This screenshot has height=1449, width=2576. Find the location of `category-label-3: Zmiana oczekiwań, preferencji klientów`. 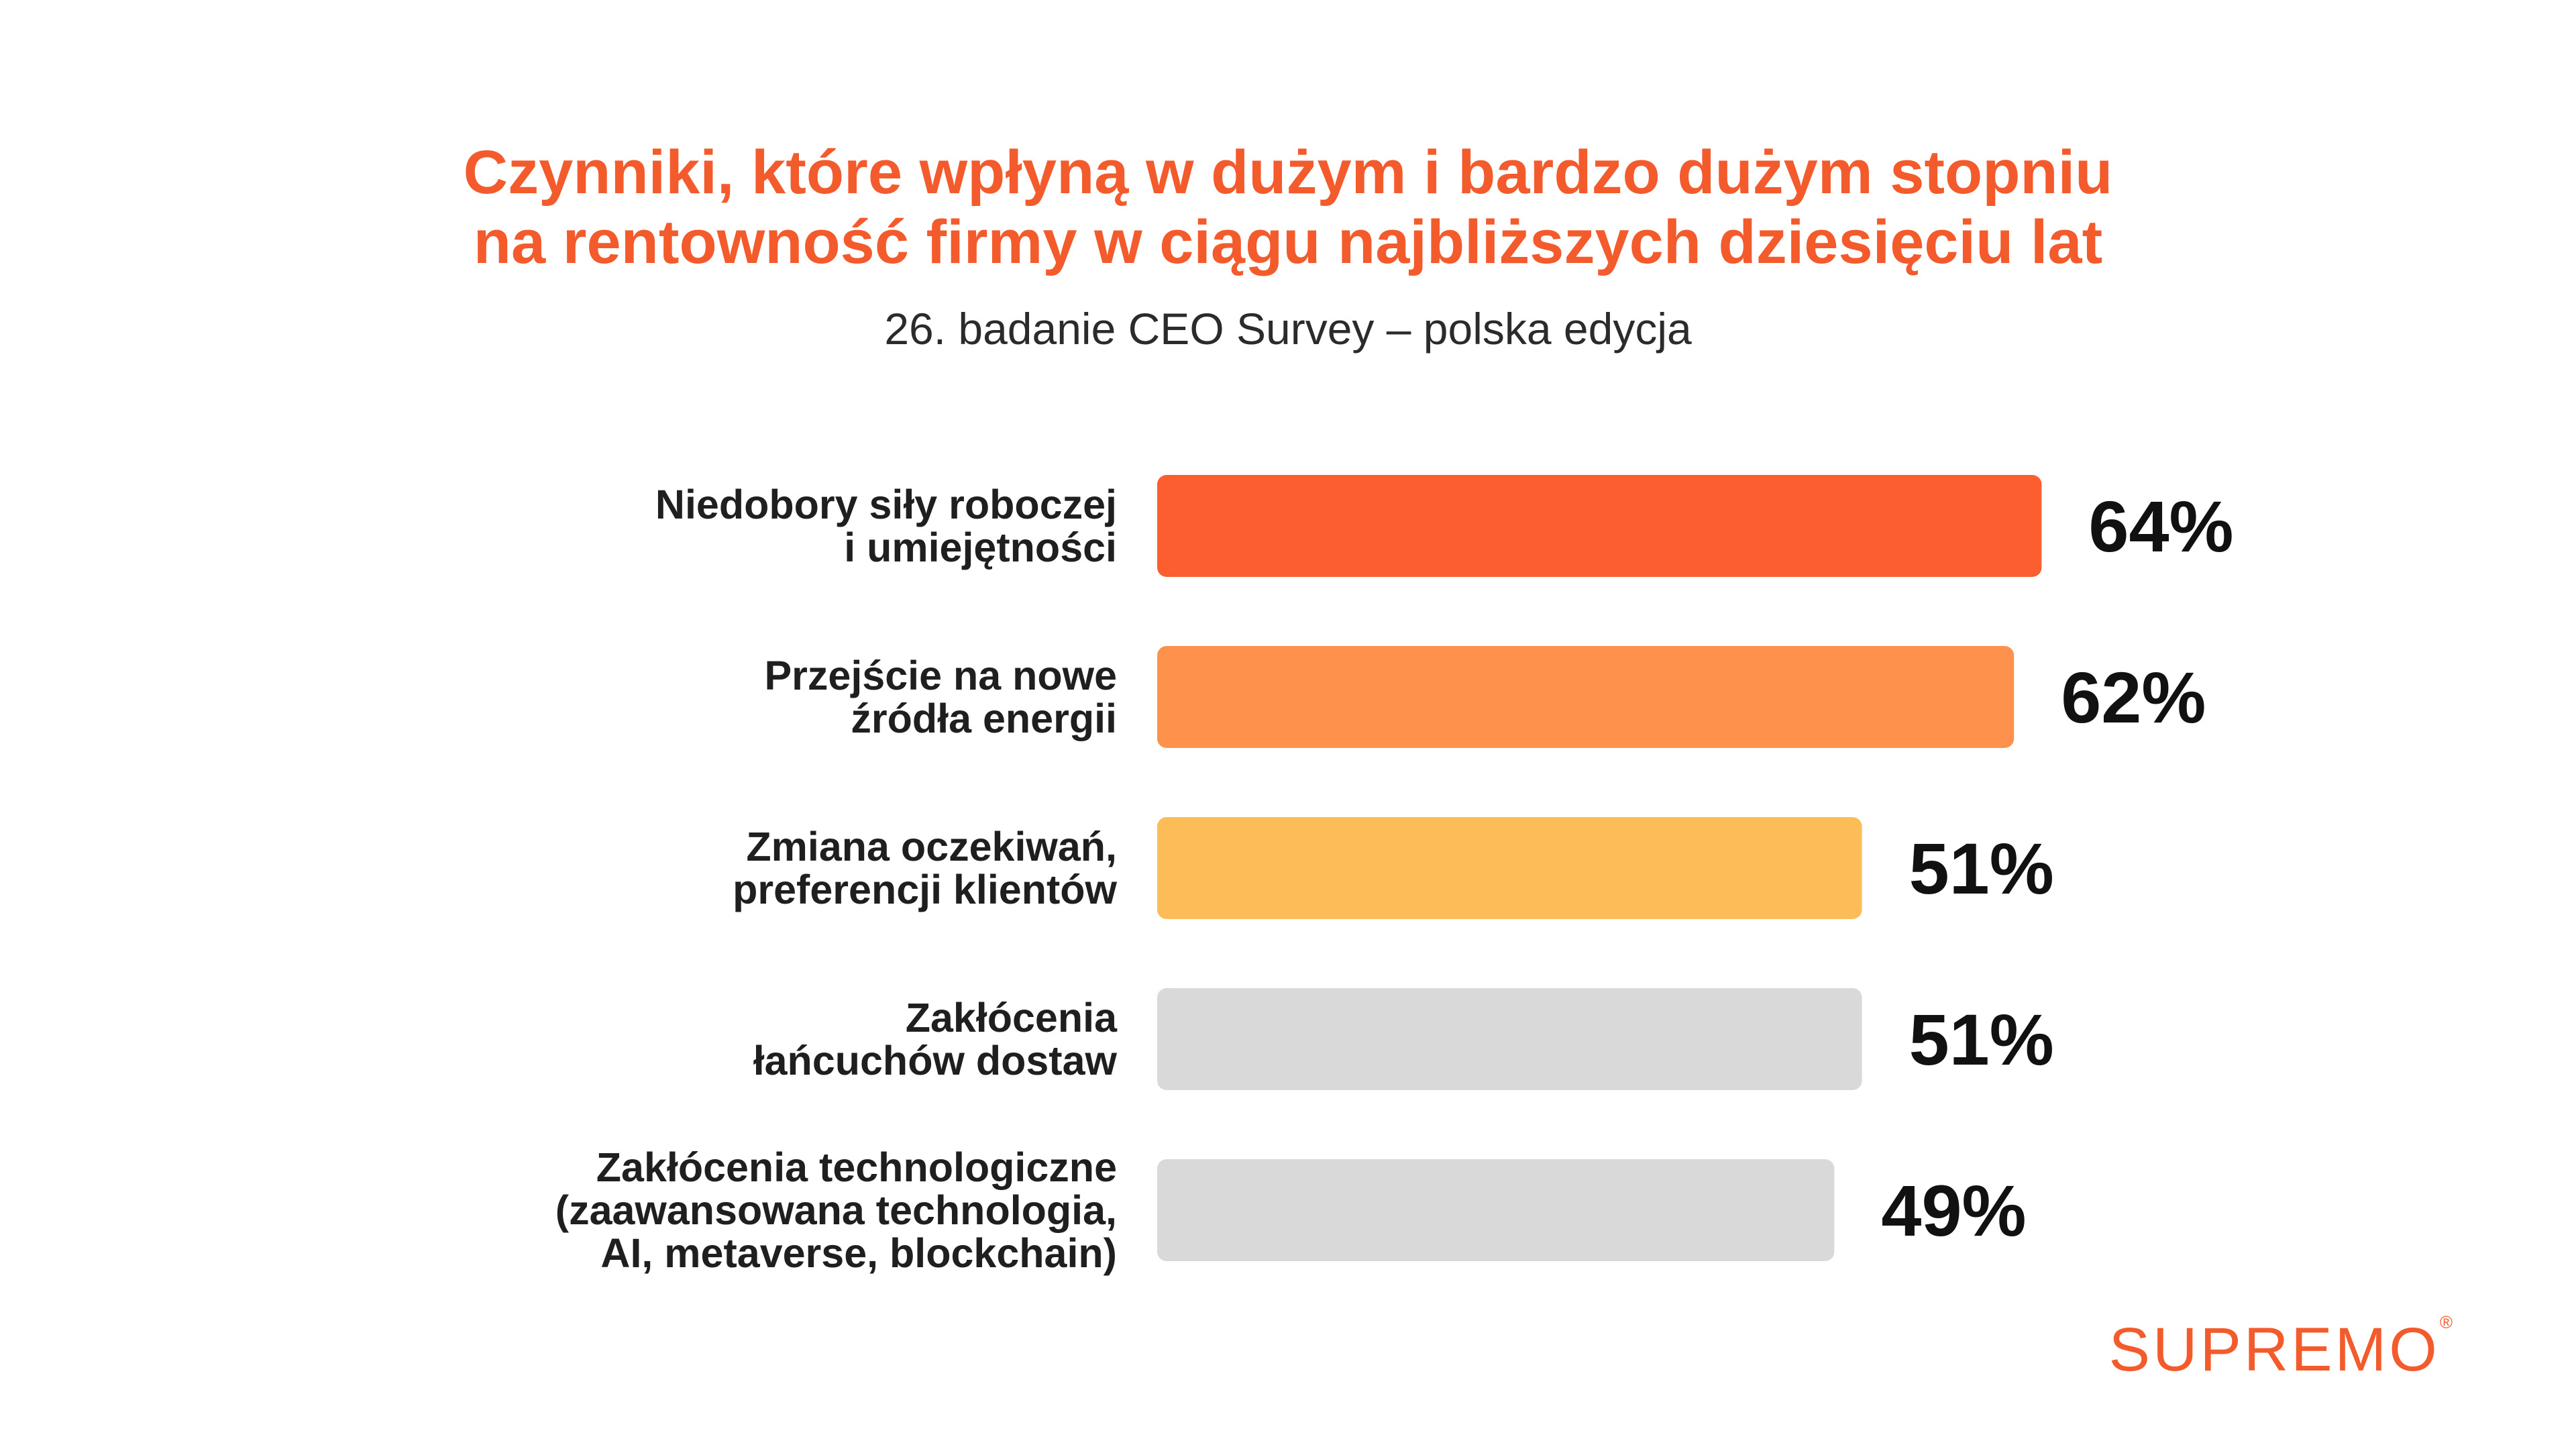

category-label-3: Zmiana oczekiwań, preferencji klientów is located at coordinates (925, 868).